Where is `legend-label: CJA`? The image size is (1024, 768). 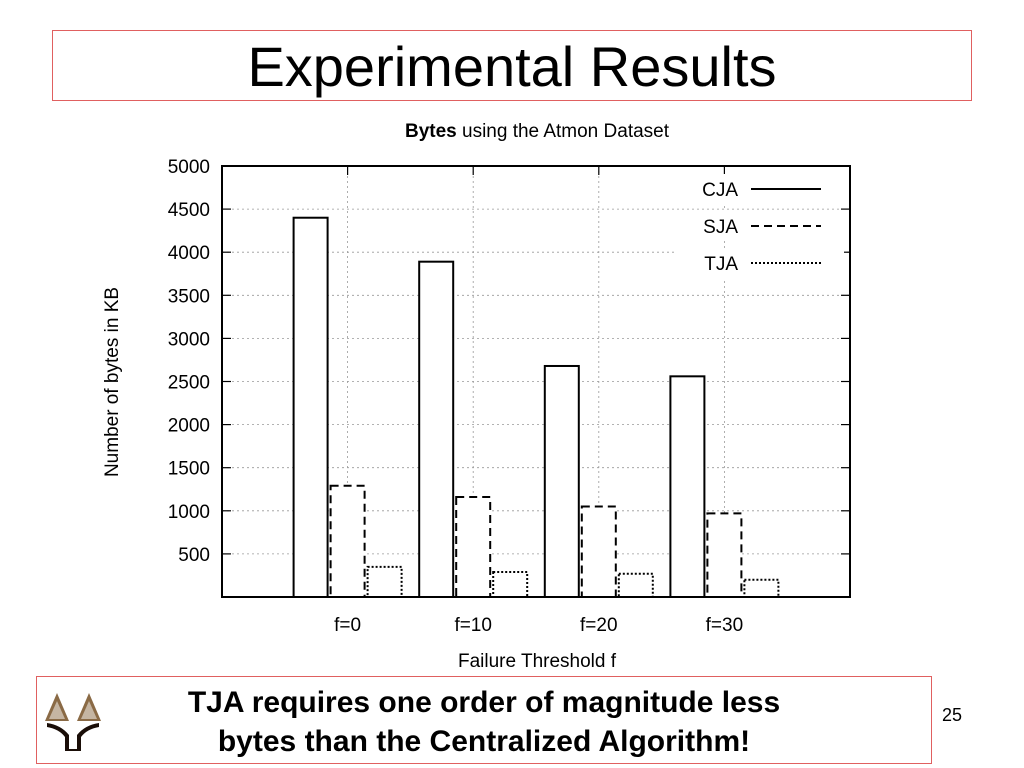
legend-label: CJA is located at coordinates (720, 190).